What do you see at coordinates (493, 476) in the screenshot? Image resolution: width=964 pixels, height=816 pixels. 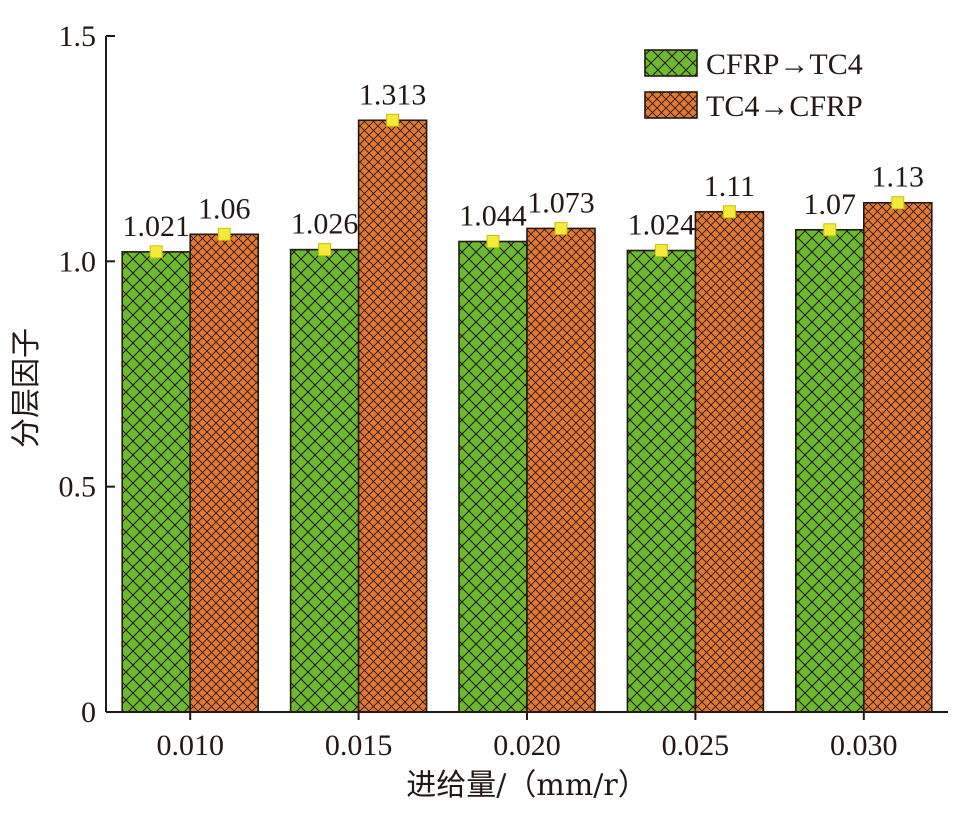 I see `bar-cfrp-tc4-0.020` at bounding box center [493, 476].